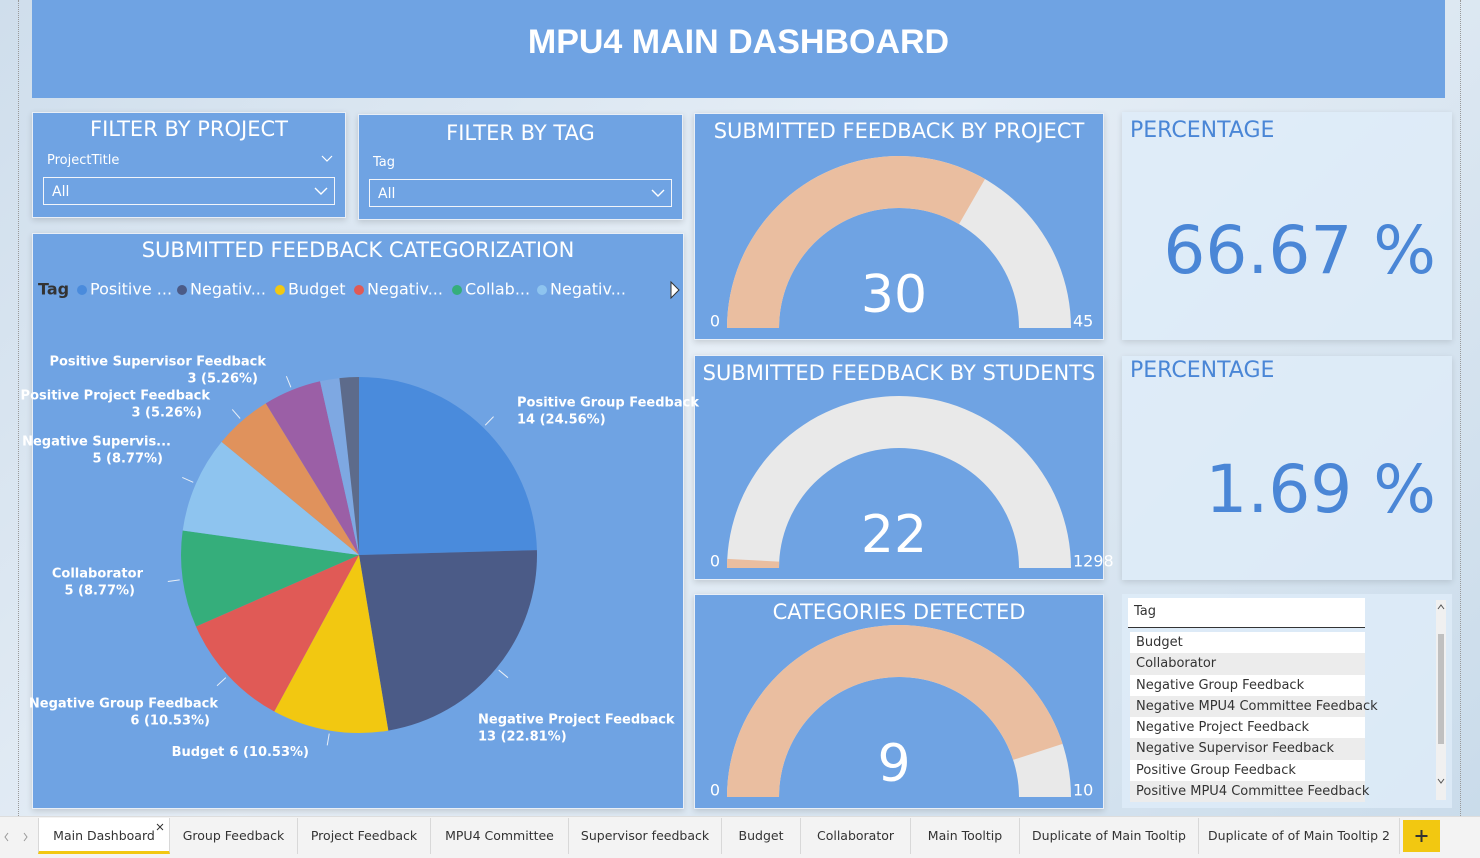 Image resolution: width=1480 pixels, height=858 pixels. I want to click on slicer-item: Negative Supervisor Feedback, so click(1247, 749).